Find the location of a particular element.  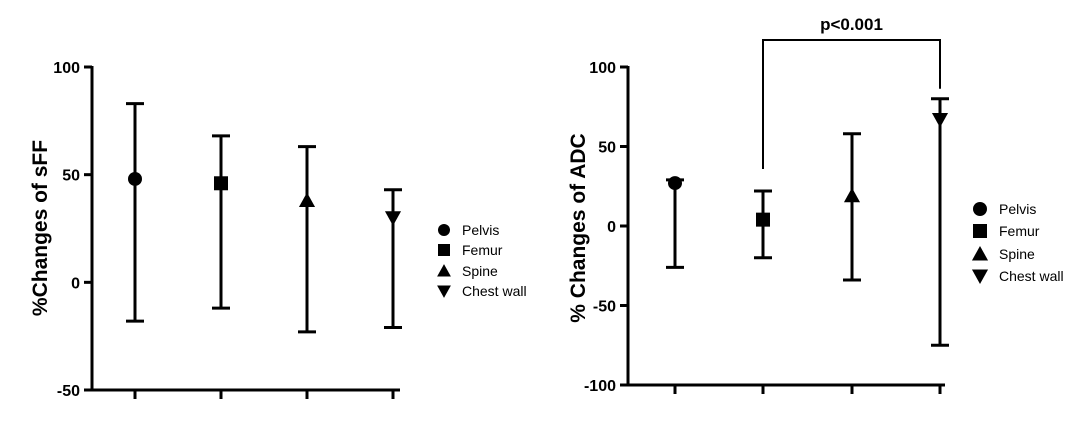

sff-marker-femur is located at coordinates (221, 183).